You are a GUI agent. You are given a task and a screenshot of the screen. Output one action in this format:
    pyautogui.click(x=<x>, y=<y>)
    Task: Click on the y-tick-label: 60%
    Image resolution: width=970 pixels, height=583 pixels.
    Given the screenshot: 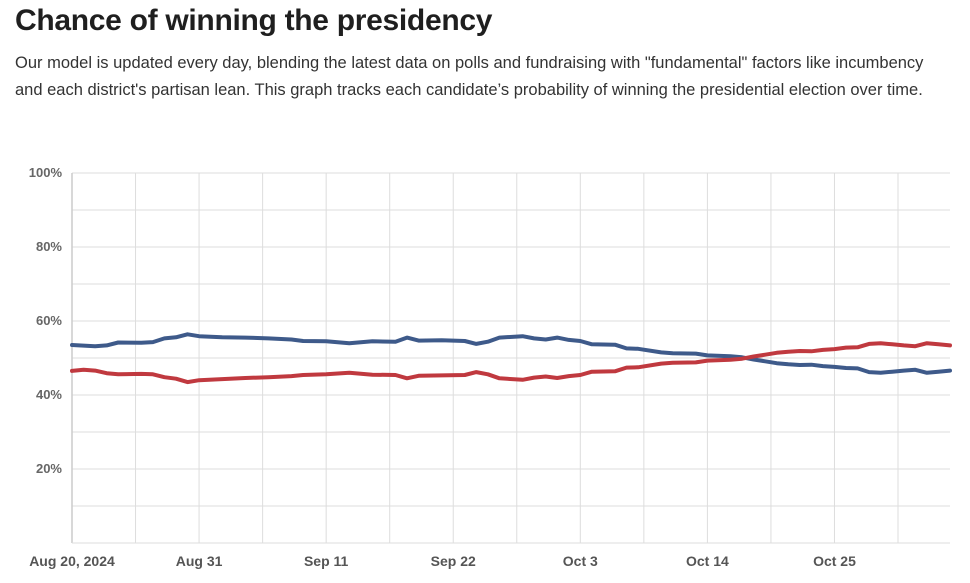 What is the action you would take?
    pyautogui.click(x=49, y=320)
    